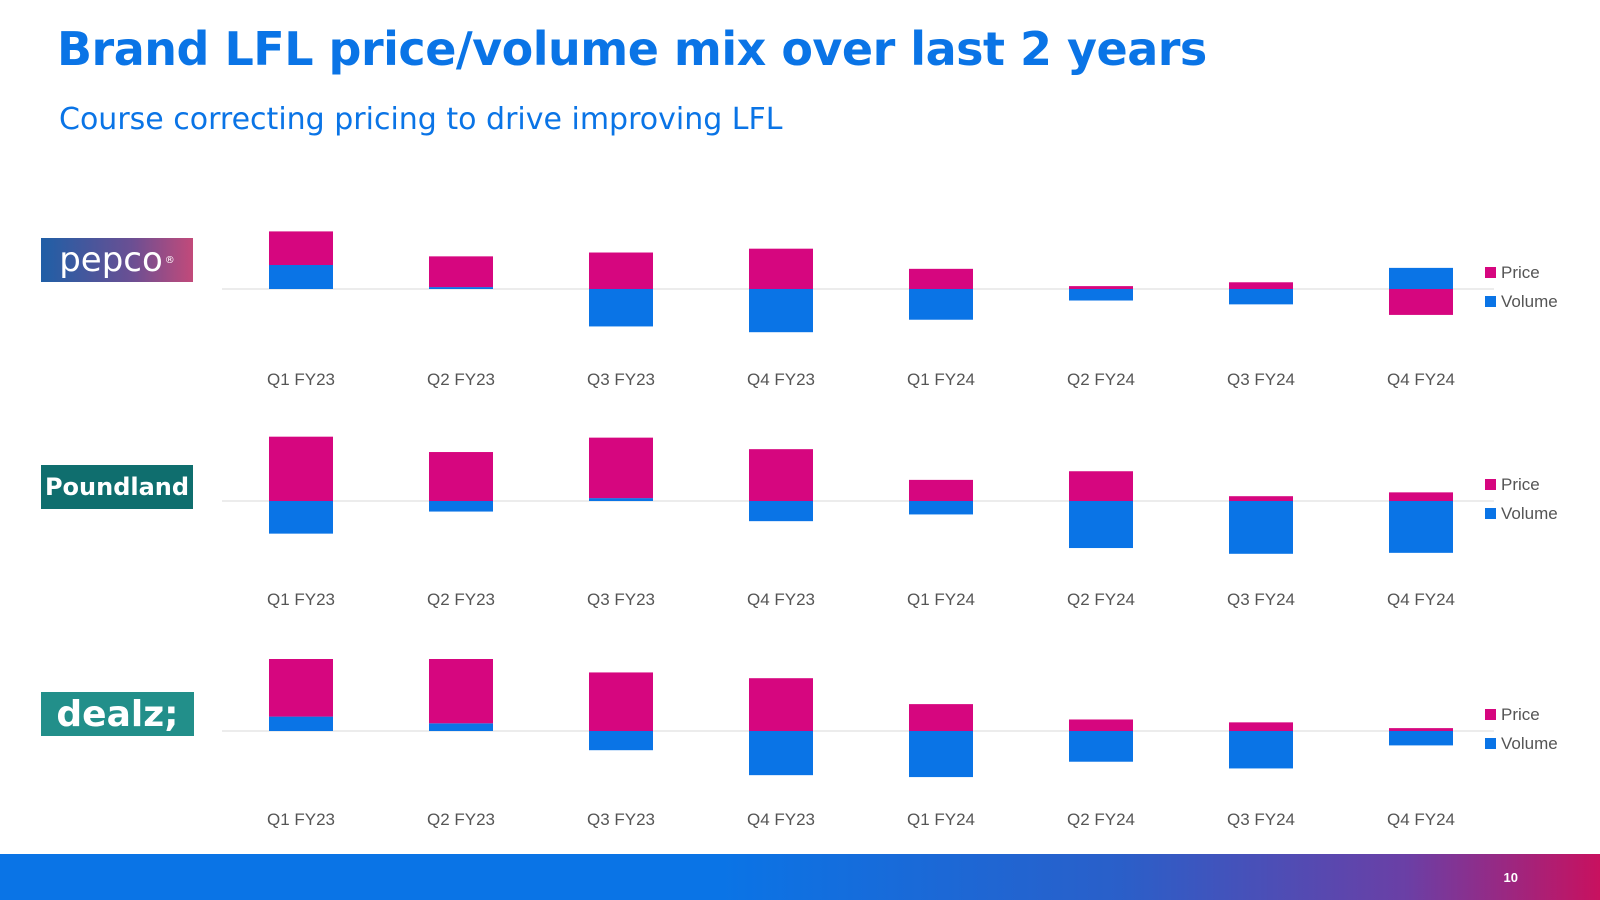 This screenshot has height=900, width=1600. I want to click on dealz-tick-label: Q3 FY24, so click(1261, 819).